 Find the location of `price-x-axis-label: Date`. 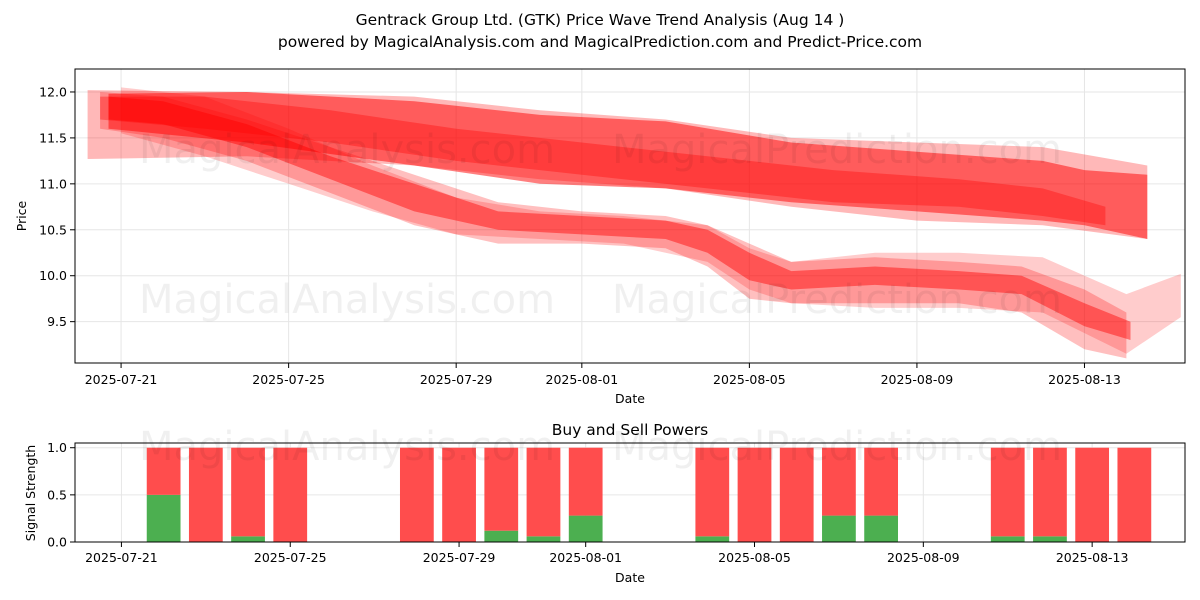

price-x-axis-label: Date is located at coordinates (630, 398).